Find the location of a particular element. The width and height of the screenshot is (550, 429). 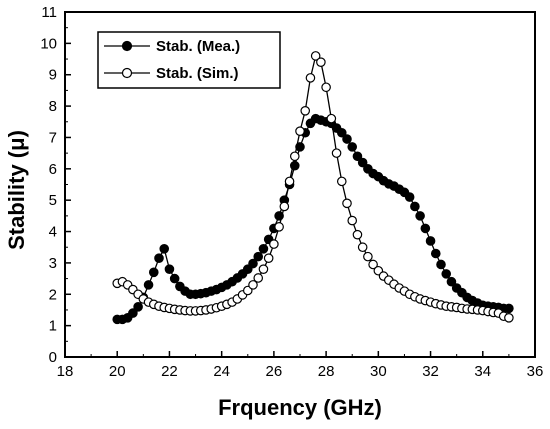

y-tick-label: 11 is located at coordinates (49, 12).